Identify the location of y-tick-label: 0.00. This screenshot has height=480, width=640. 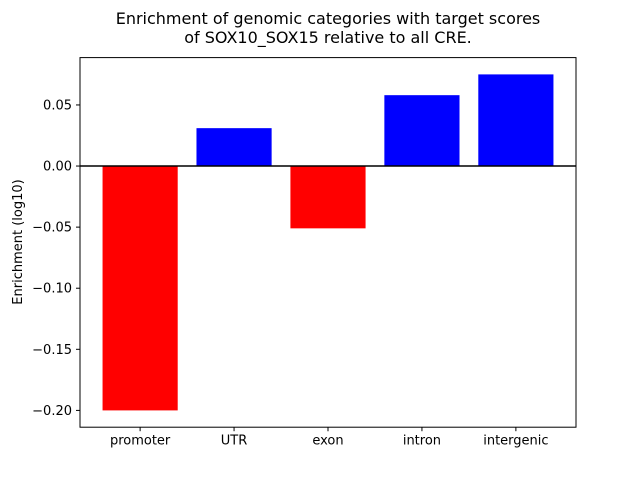
(57, 167).